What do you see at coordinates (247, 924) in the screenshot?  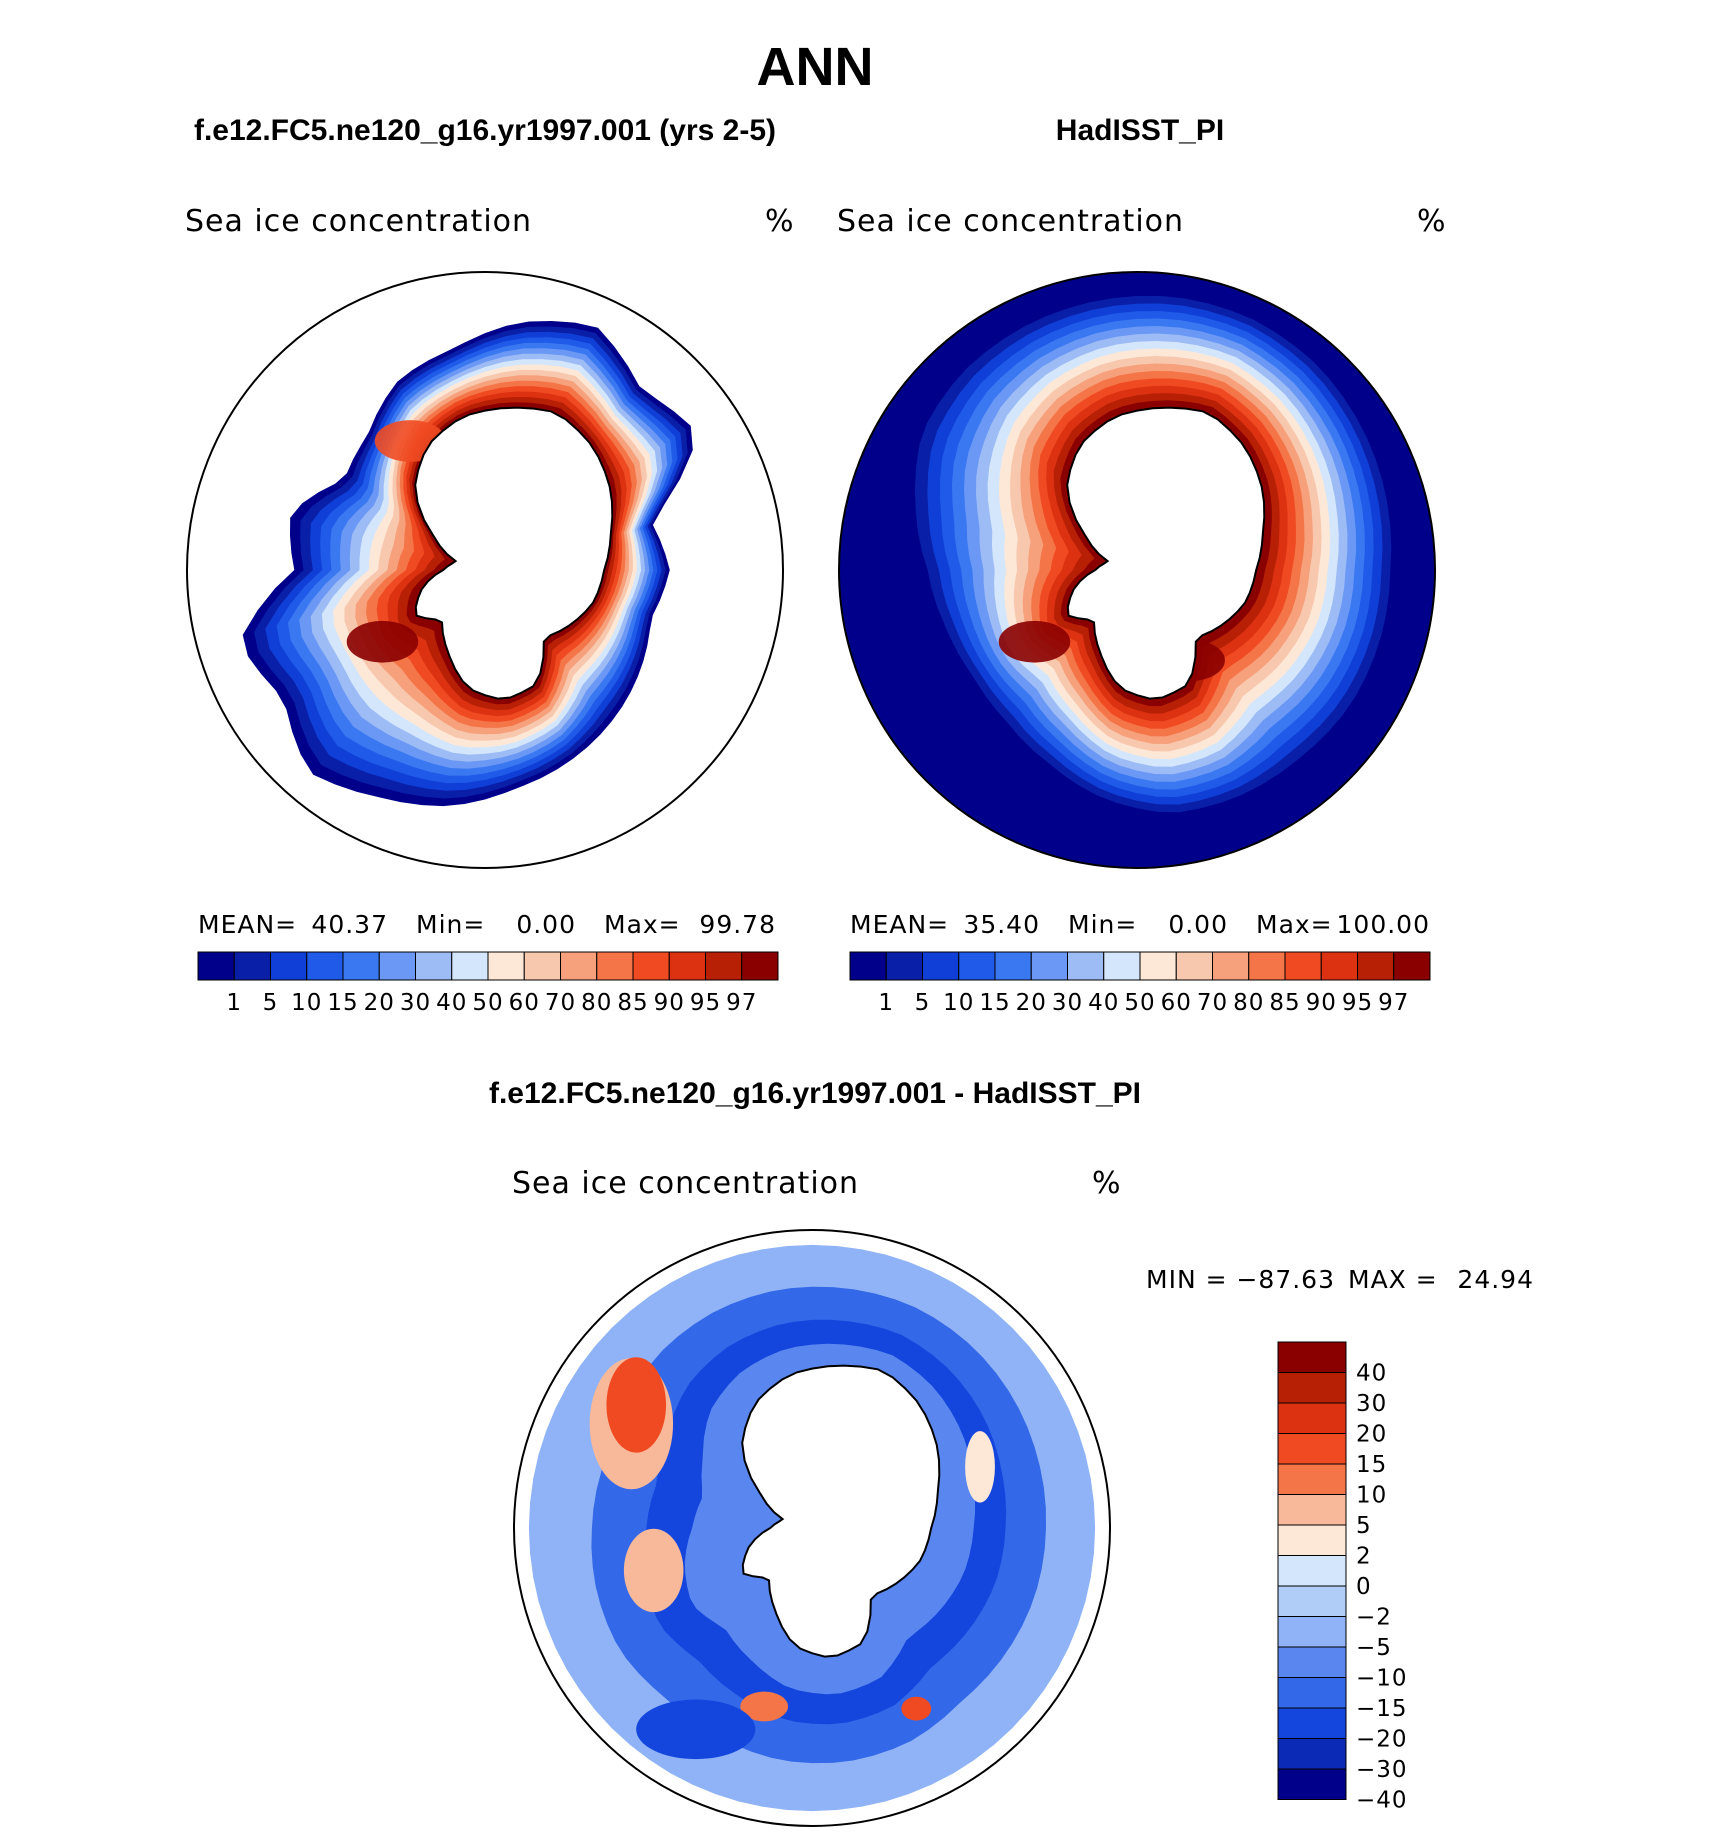 I see `left-mean-label: MEAN=` at bounding box center [247, 924].